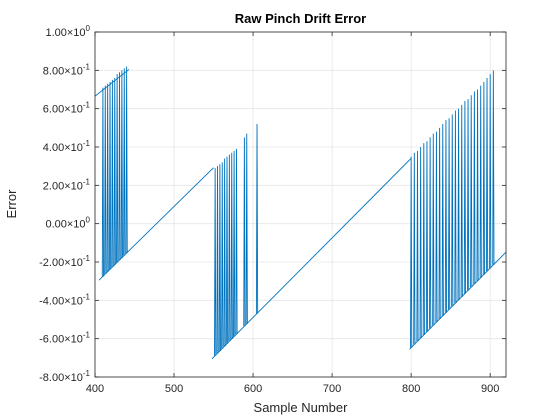  I want to click on y-tick-label: -8.00×10⁻¹, so click(64, 376).